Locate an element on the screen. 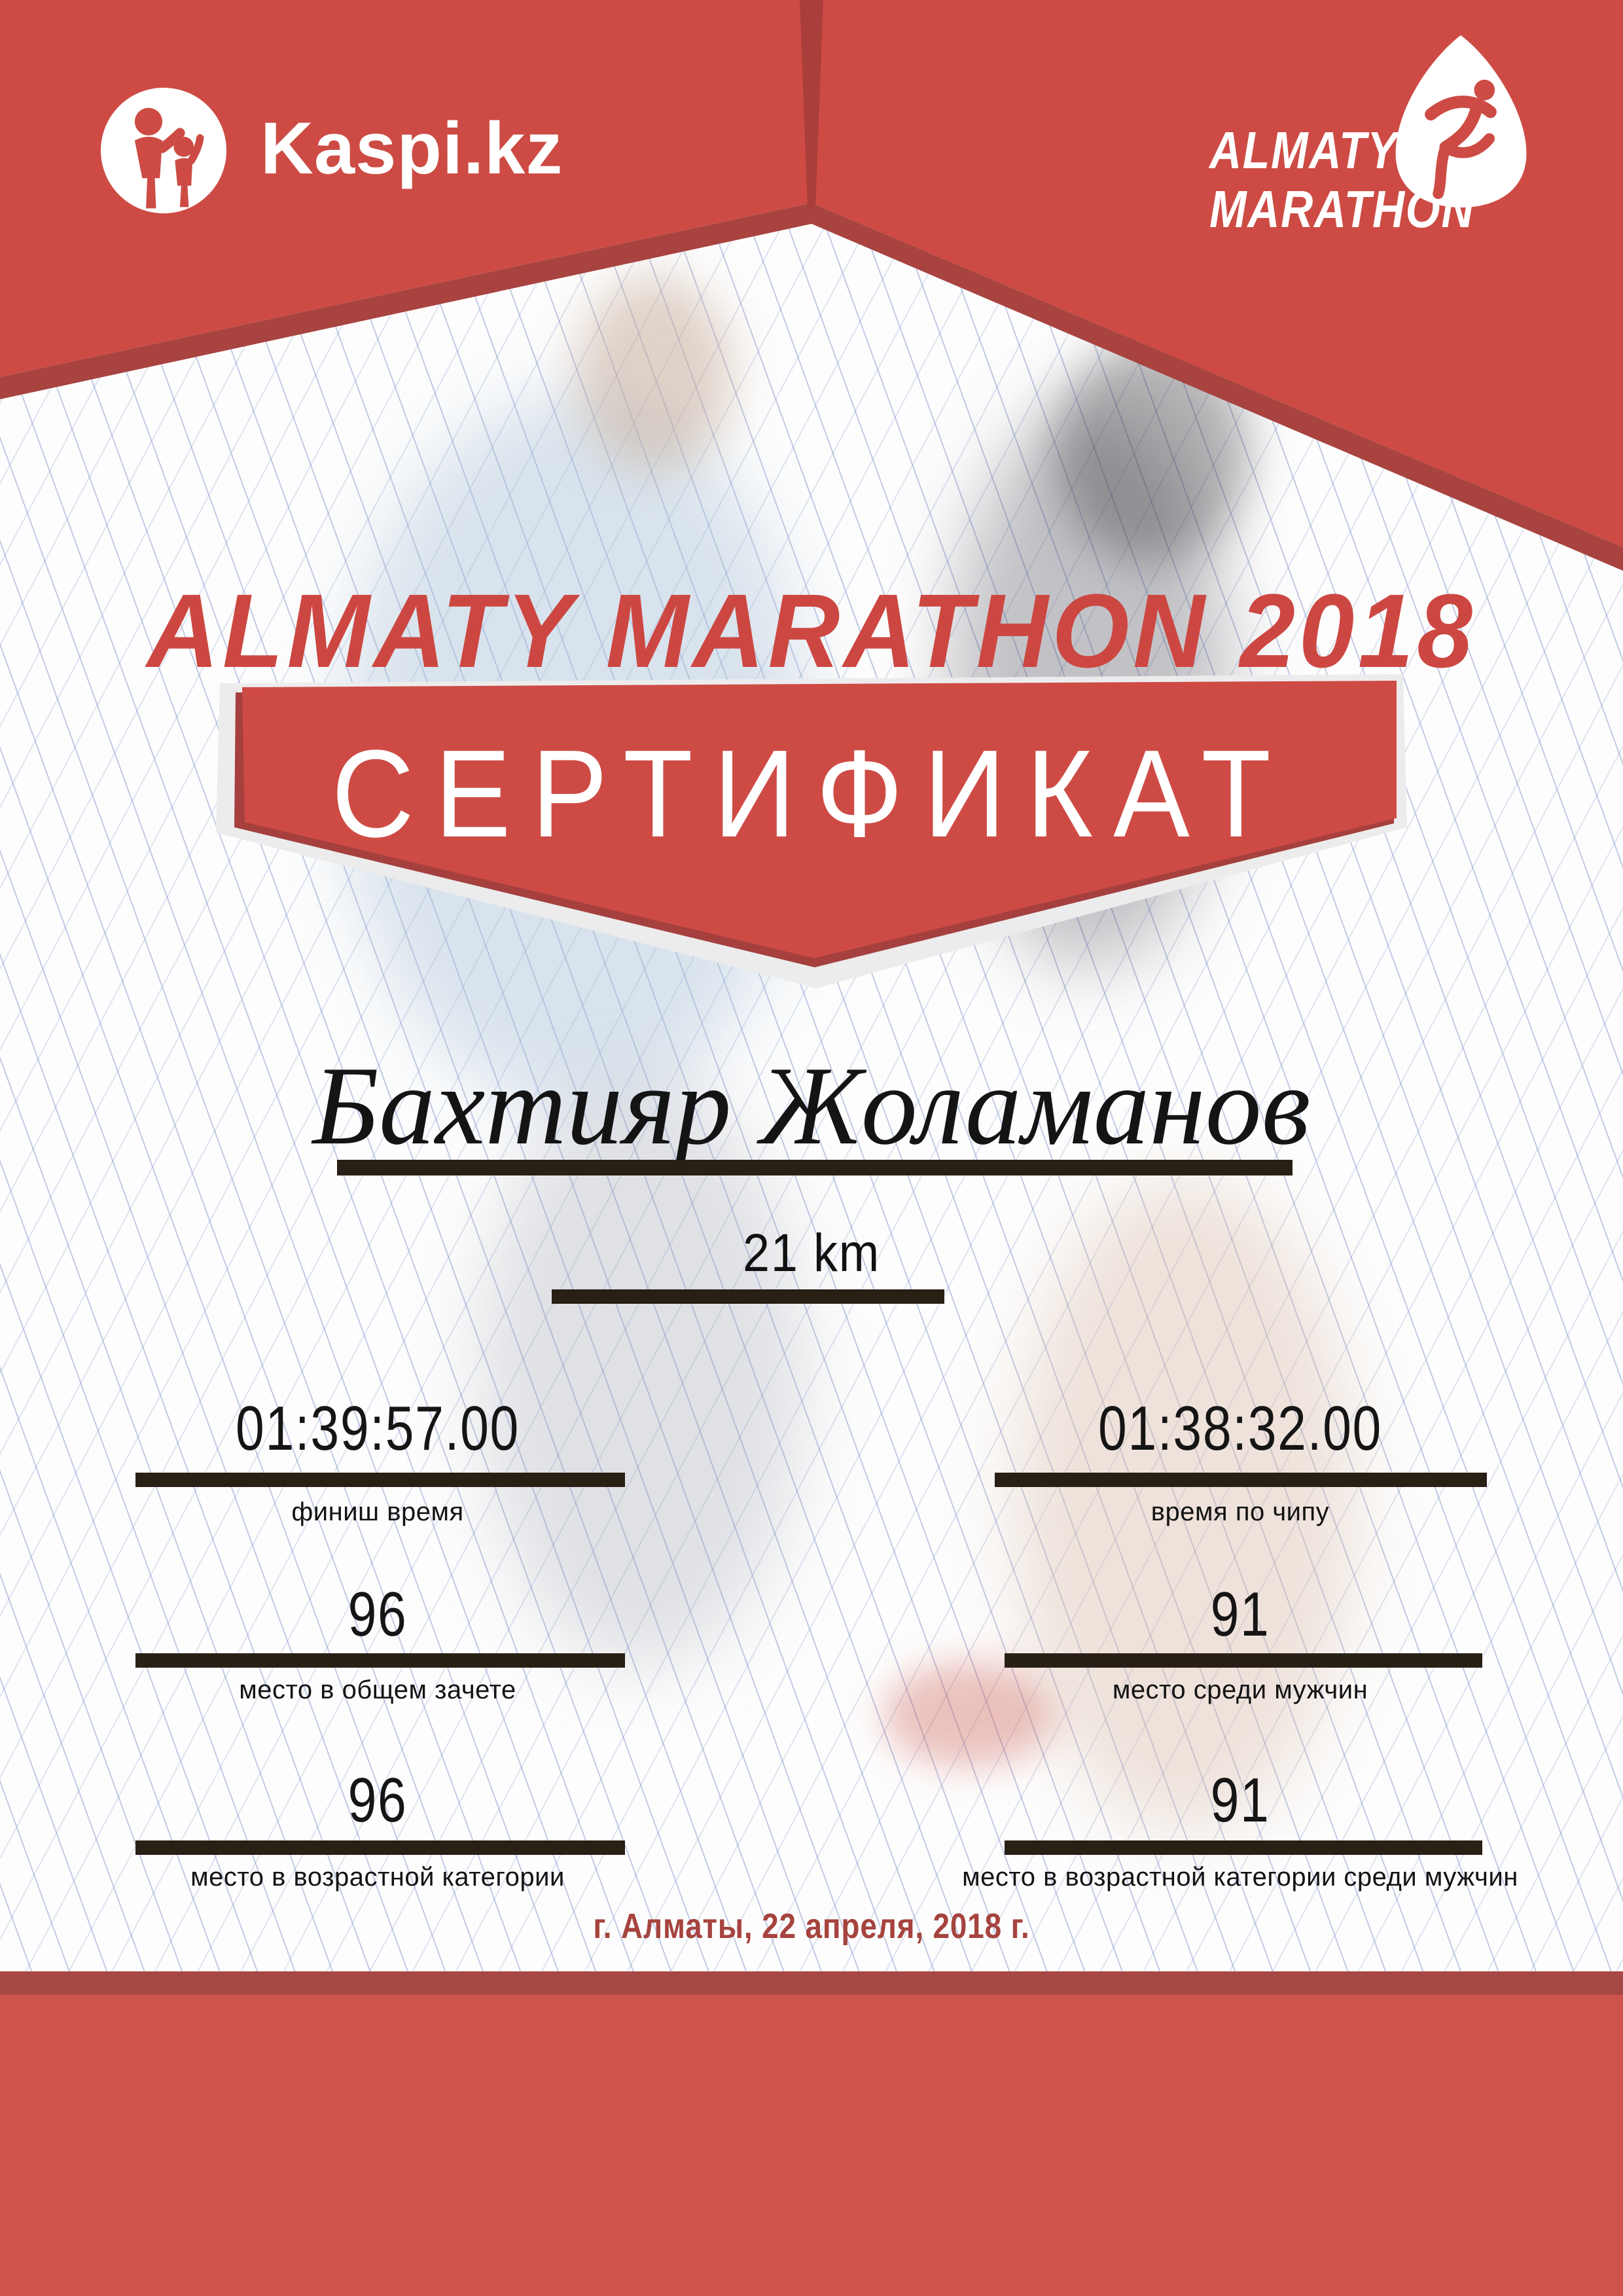 The width and height of the screenshot is (1623, 2296). distance-value: 21 km is located at coordinates (811, 1253).